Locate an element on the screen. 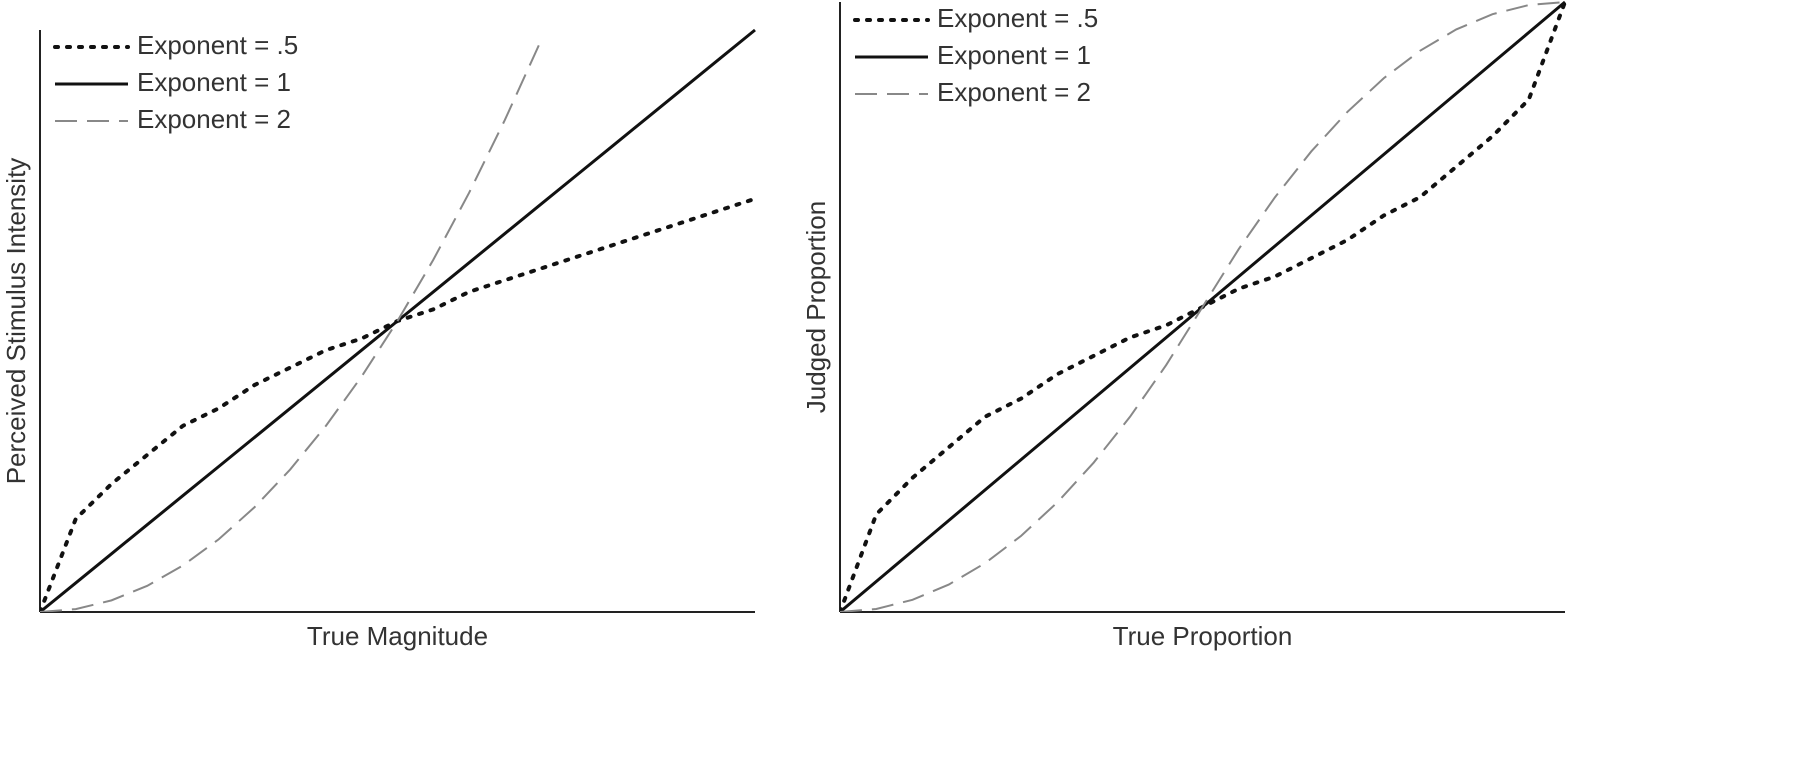 The width and height of the screenshot is (1800, 774). y-axis-label: Perceived Stimulus Intensity is located at coordinates (16, 321).